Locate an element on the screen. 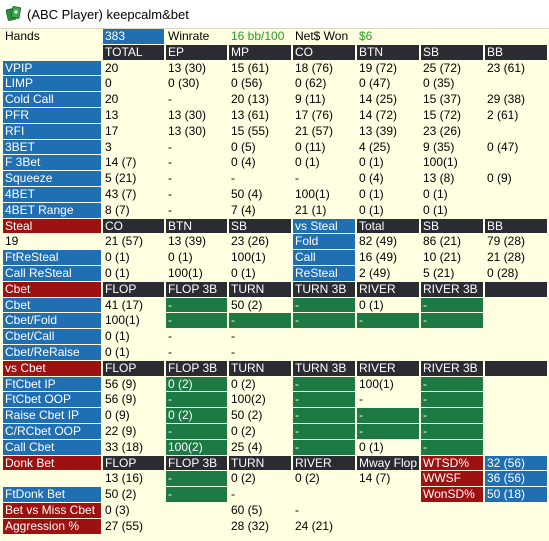 Image resolution: width=549 pixels, height=541 pixels. stat-label: FtCbet OOP is located at coordinates (52, 400).